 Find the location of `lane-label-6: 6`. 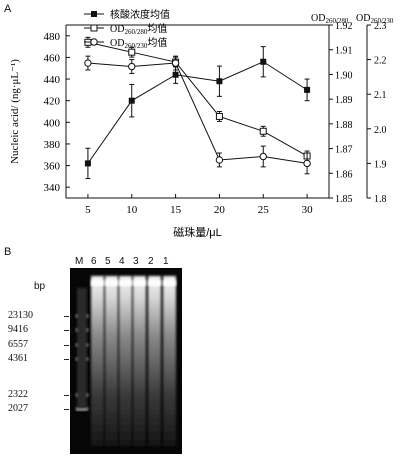

lane-label-6: 6 is located at coordinates (94, 261).